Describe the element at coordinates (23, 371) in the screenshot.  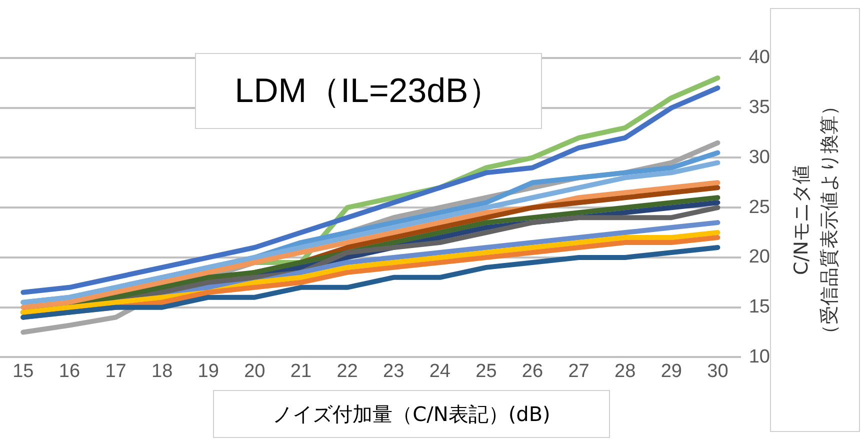
I see `x-tick-label: 15` at that location.